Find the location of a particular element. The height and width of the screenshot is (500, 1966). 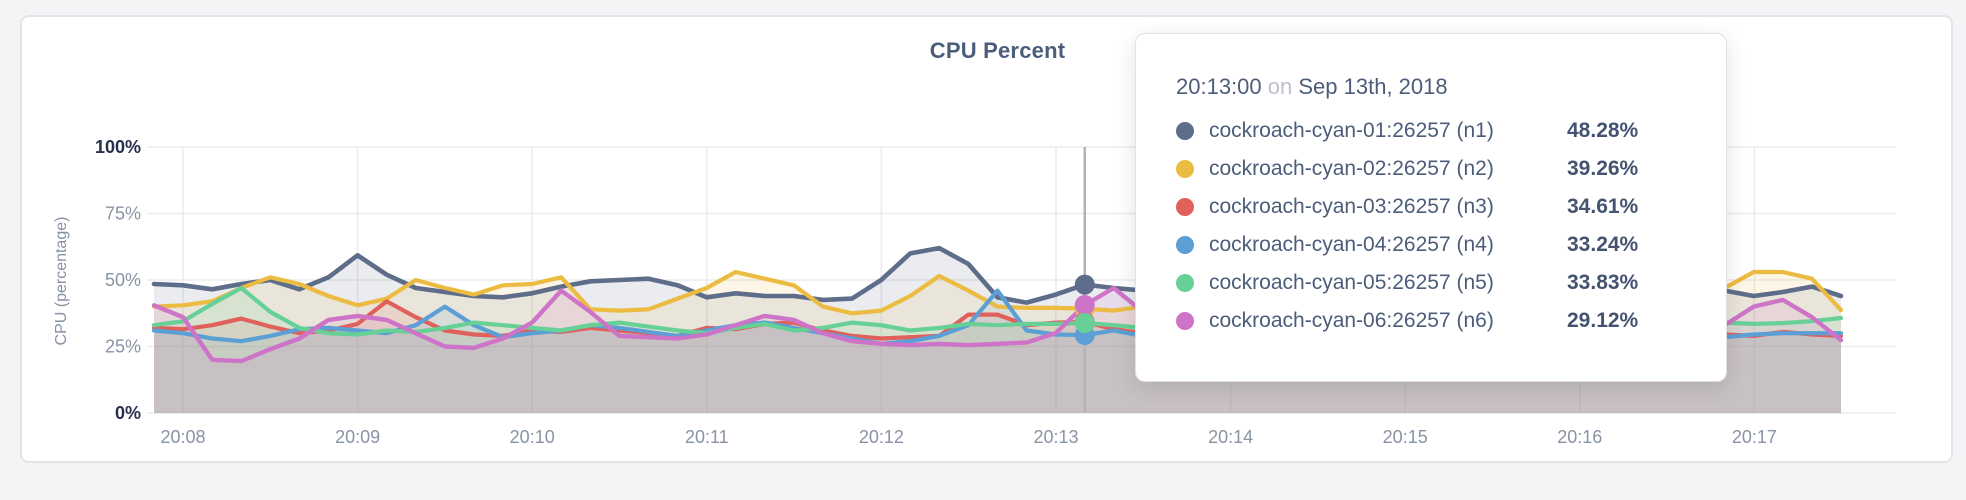

x-tick-label: 20:15 is located at coordinates (1405, 437).